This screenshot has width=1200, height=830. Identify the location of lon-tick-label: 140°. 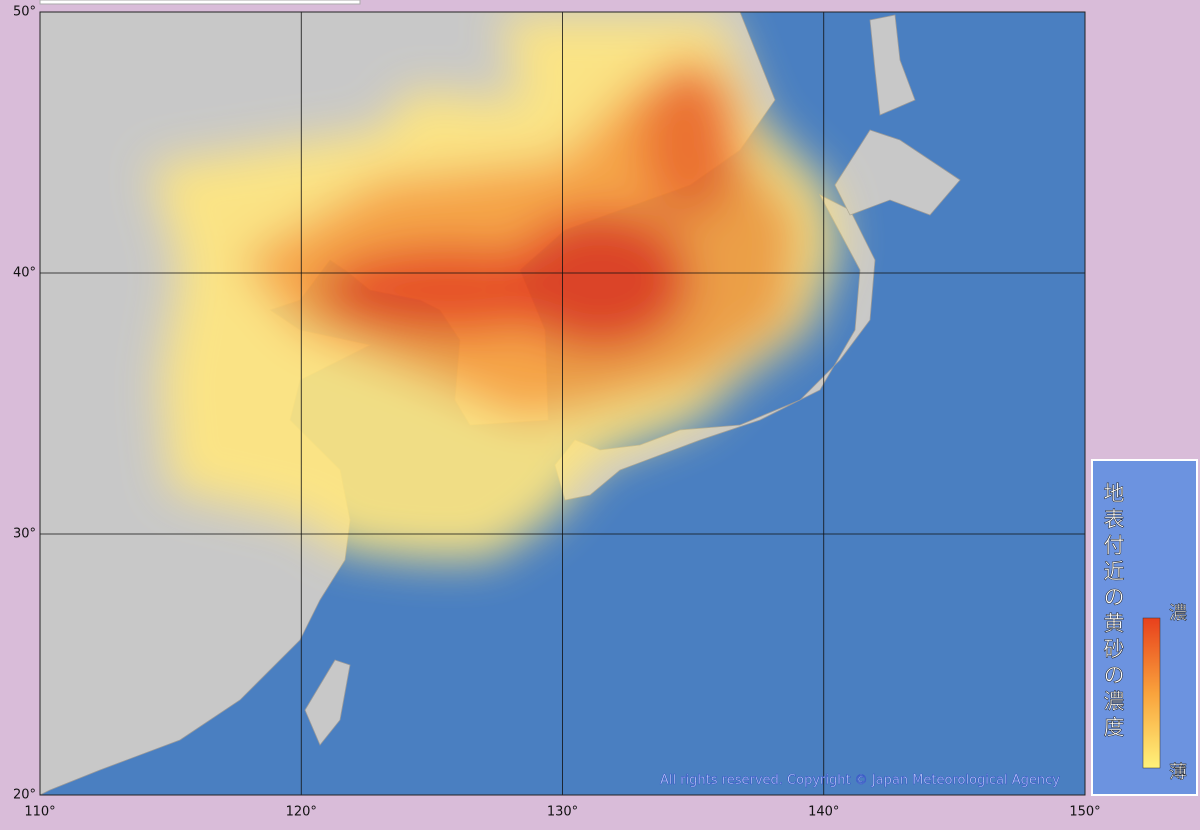
(823, 812).